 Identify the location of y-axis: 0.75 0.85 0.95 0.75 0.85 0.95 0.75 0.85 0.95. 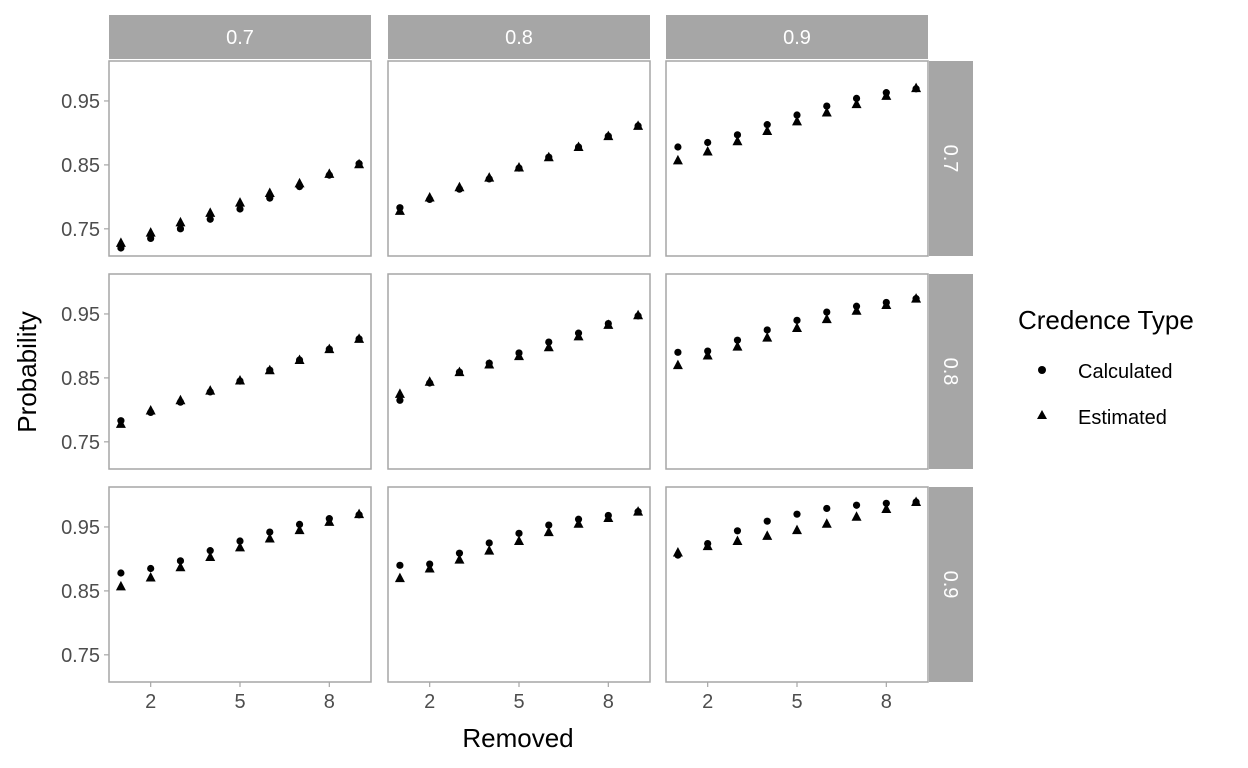
(85, 379).